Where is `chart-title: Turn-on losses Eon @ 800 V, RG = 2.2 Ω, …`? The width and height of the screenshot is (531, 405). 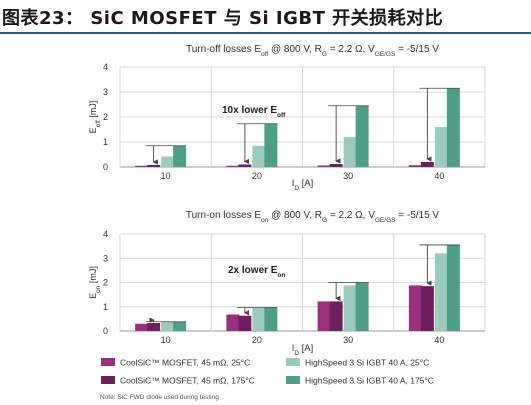 chart-title: Turn-on losses Eon @ 800 V, RG = 2.2 Ω, … is located at coordinates (313, 217).